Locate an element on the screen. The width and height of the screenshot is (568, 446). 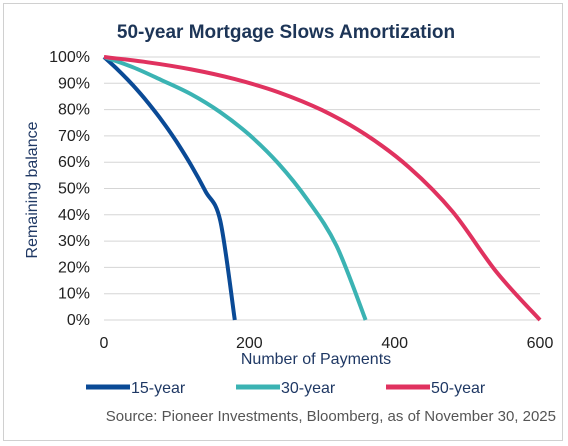
y-tick-label: 0% is located at coordinates (78, 320).